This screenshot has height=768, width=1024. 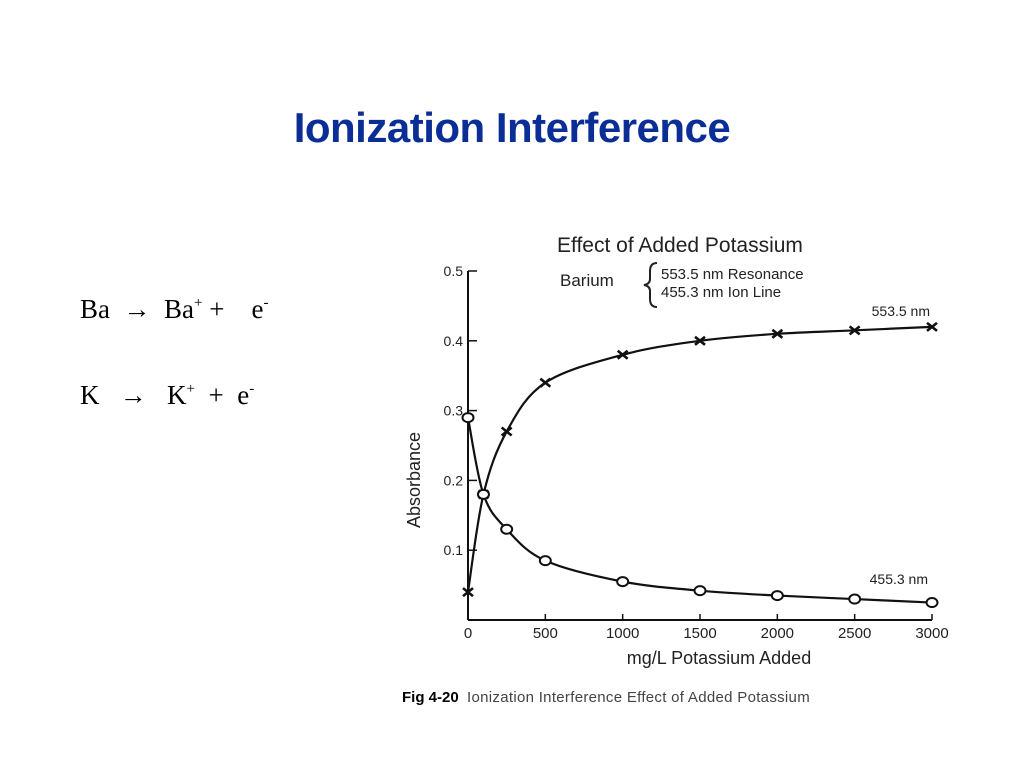 What do you see at coordinates (133, 395) in the screenshot?
I see `eq2-arrow: →` at bounding box center [133, 395].